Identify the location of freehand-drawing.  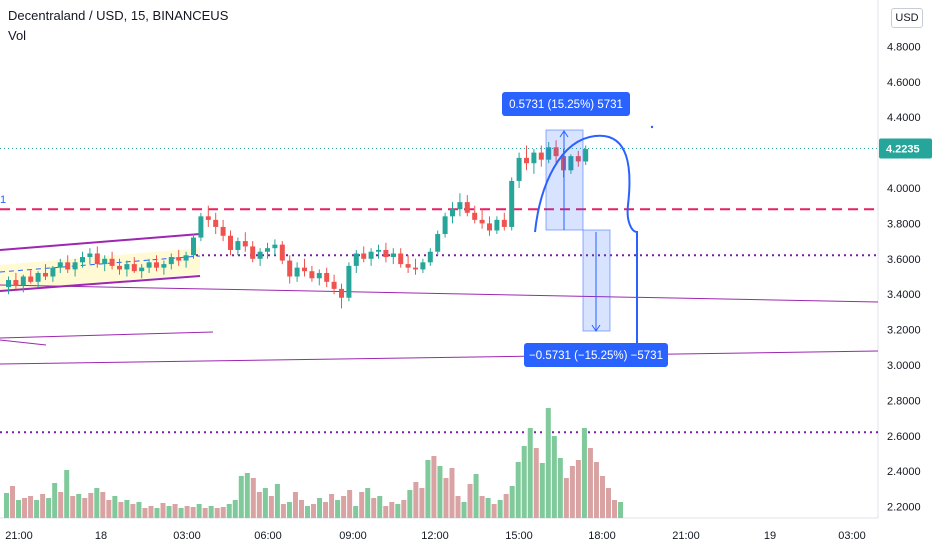
(586, 242).